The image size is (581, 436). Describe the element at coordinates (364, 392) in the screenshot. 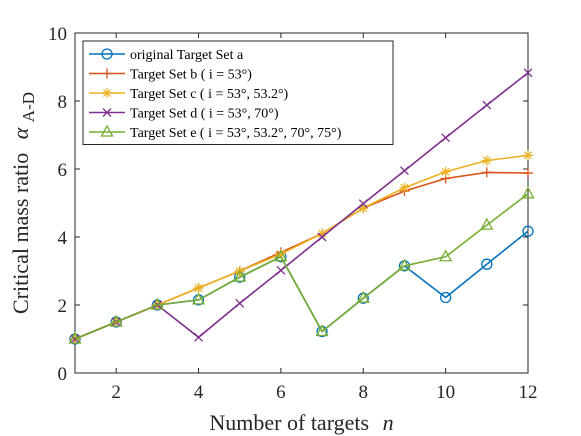

I see `x-tick-label: 8` at that location.